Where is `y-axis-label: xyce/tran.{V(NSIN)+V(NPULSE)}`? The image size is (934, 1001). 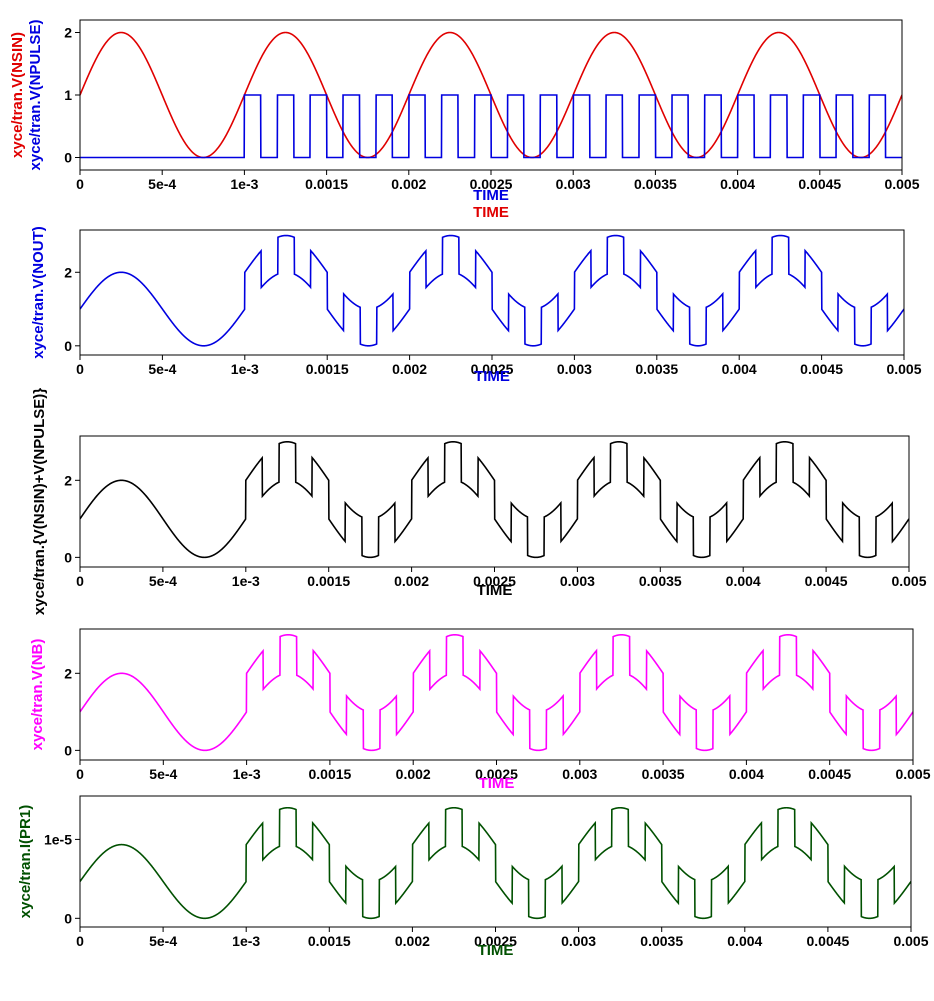
y-axis-label: xyce/tran.{V(NSIN)+V(NPULSE)} is located at coordinates (39, 501).